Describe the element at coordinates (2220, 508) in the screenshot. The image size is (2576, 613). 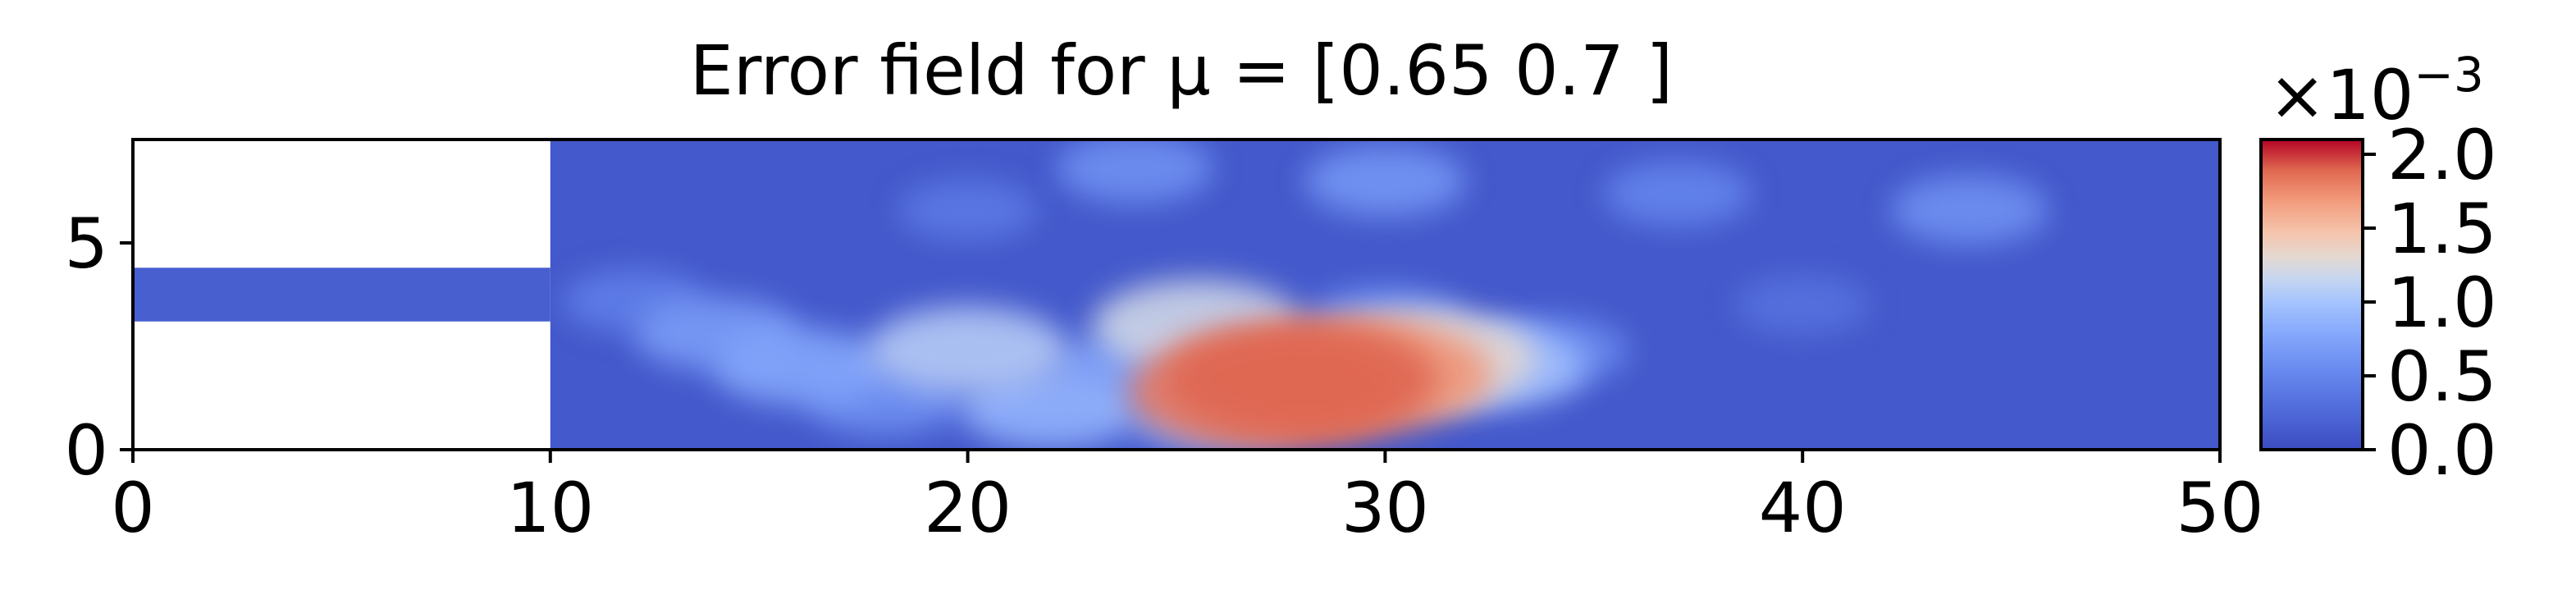
I see `x-tick-label: 50` at that location.